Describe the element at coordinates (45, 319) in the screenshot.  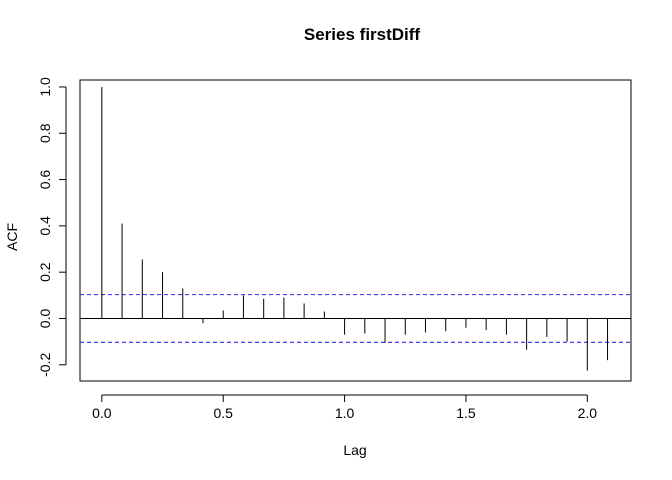
I see `y-tick-label: 0.0` at that location.